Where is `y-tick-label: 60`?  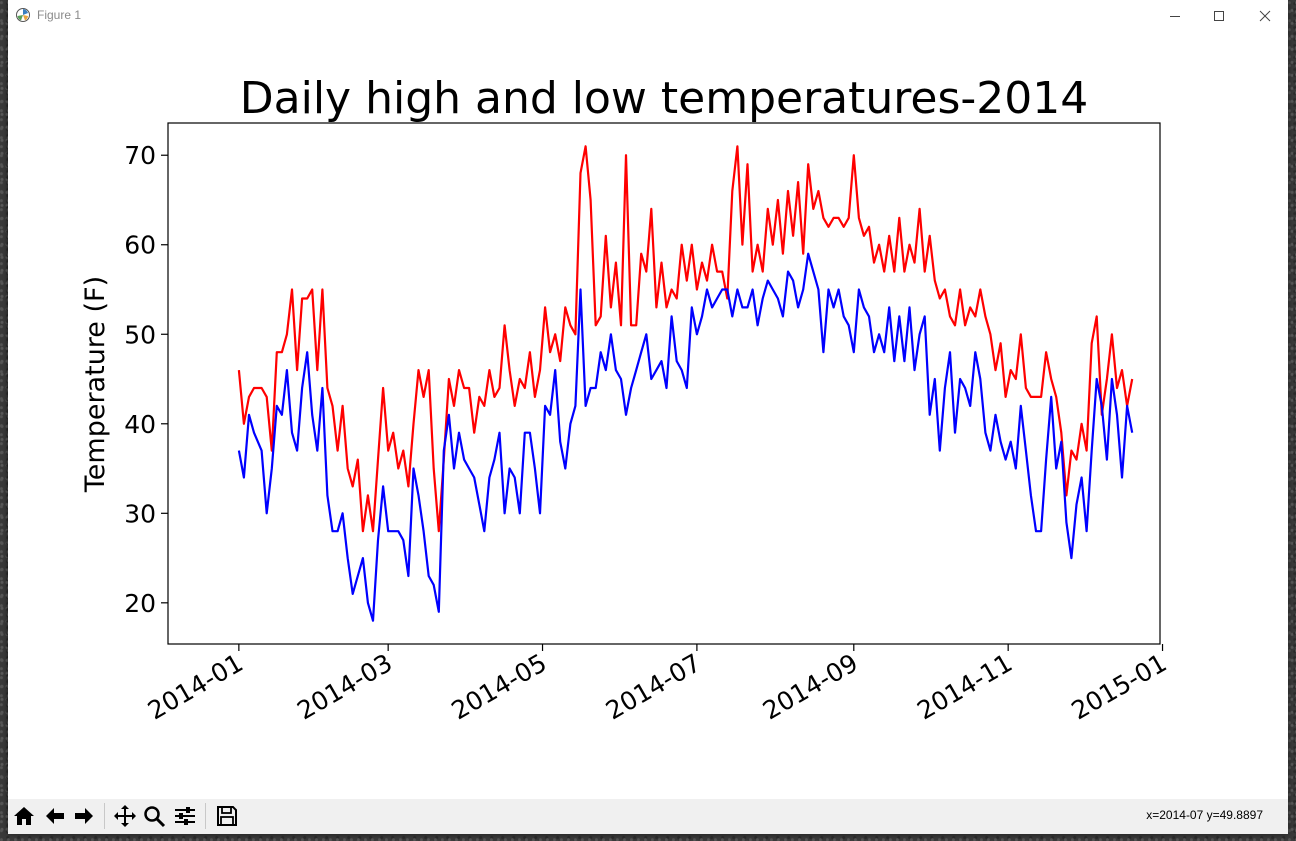
y-tick-label: 60 is located at coordinates (140, 245).